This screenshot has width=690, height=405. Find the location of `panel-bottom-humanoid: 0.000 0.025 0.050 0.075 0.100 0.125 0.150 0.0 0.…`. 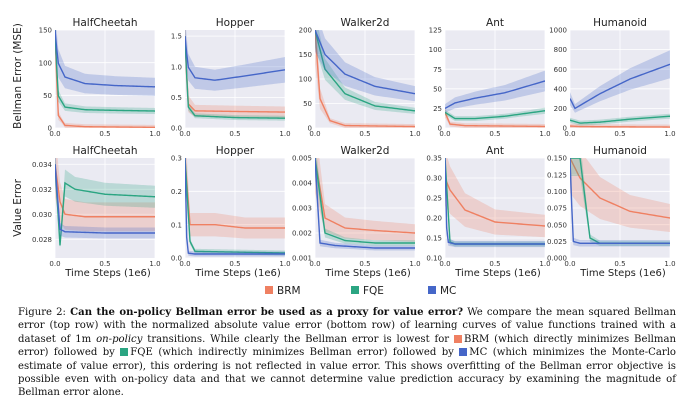

panel-bottom-humanoid: 0.000 0.025 0.050 0.075 0.100 0.125 0.150 0.0 0.… is located at coordinates (611, 212).